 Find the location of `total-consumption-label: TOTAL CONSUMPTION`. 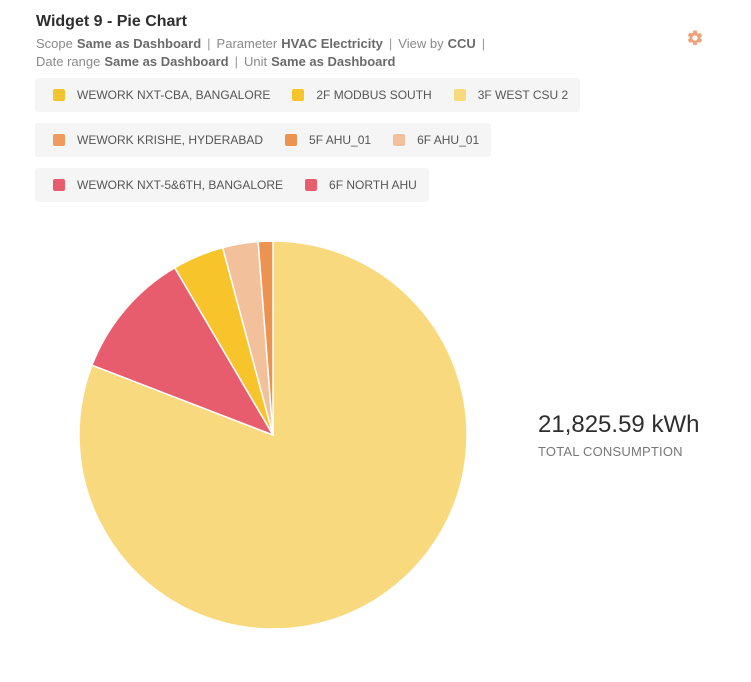

total-consumption-label: TOTAL CONSUMPTION is located at coordinates (610, 451).